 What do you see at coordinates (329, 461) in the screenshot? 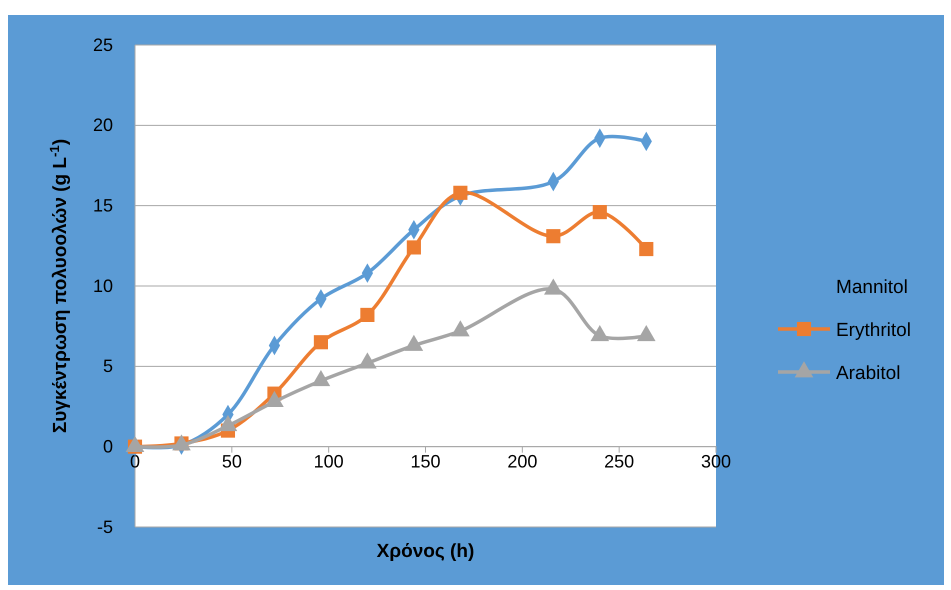
I see `x-tick-label: 100` at bounding box center [329, 461].